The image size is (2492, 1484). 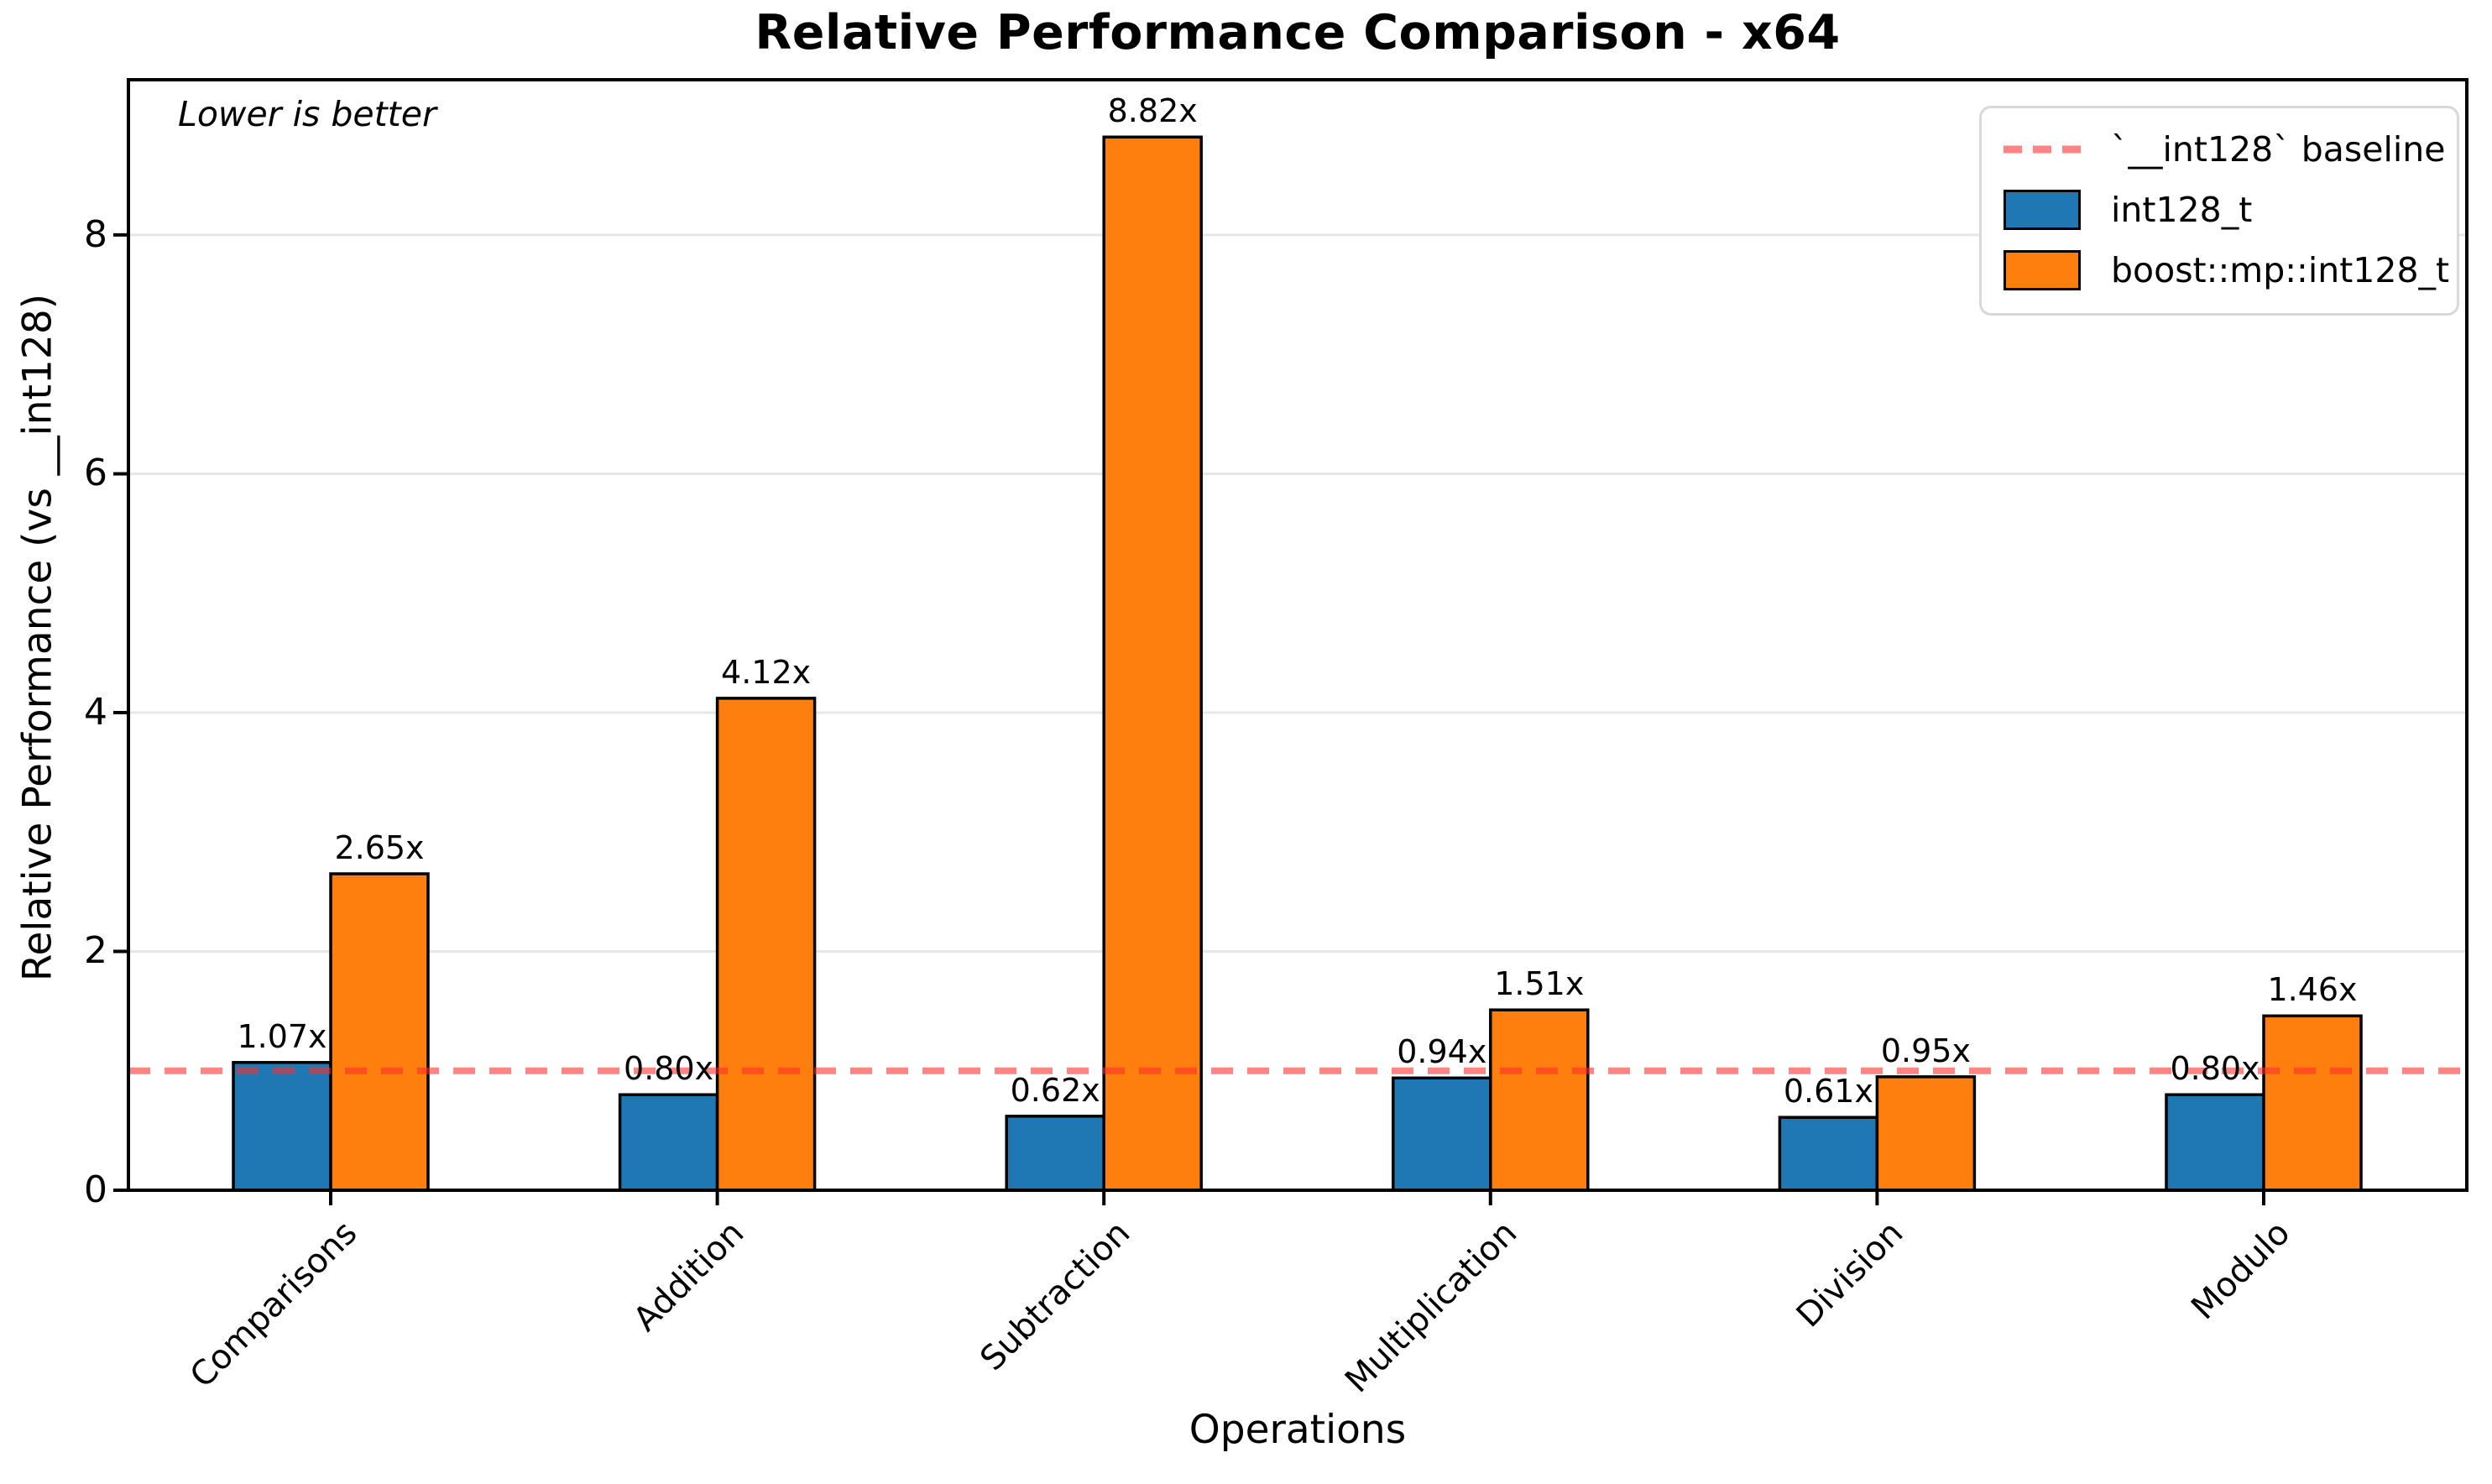 What do you see at coordinates (1828, 1154) in the screenshot?
I see `bar-int128-t-division` at bounding box center [1828, 1154].